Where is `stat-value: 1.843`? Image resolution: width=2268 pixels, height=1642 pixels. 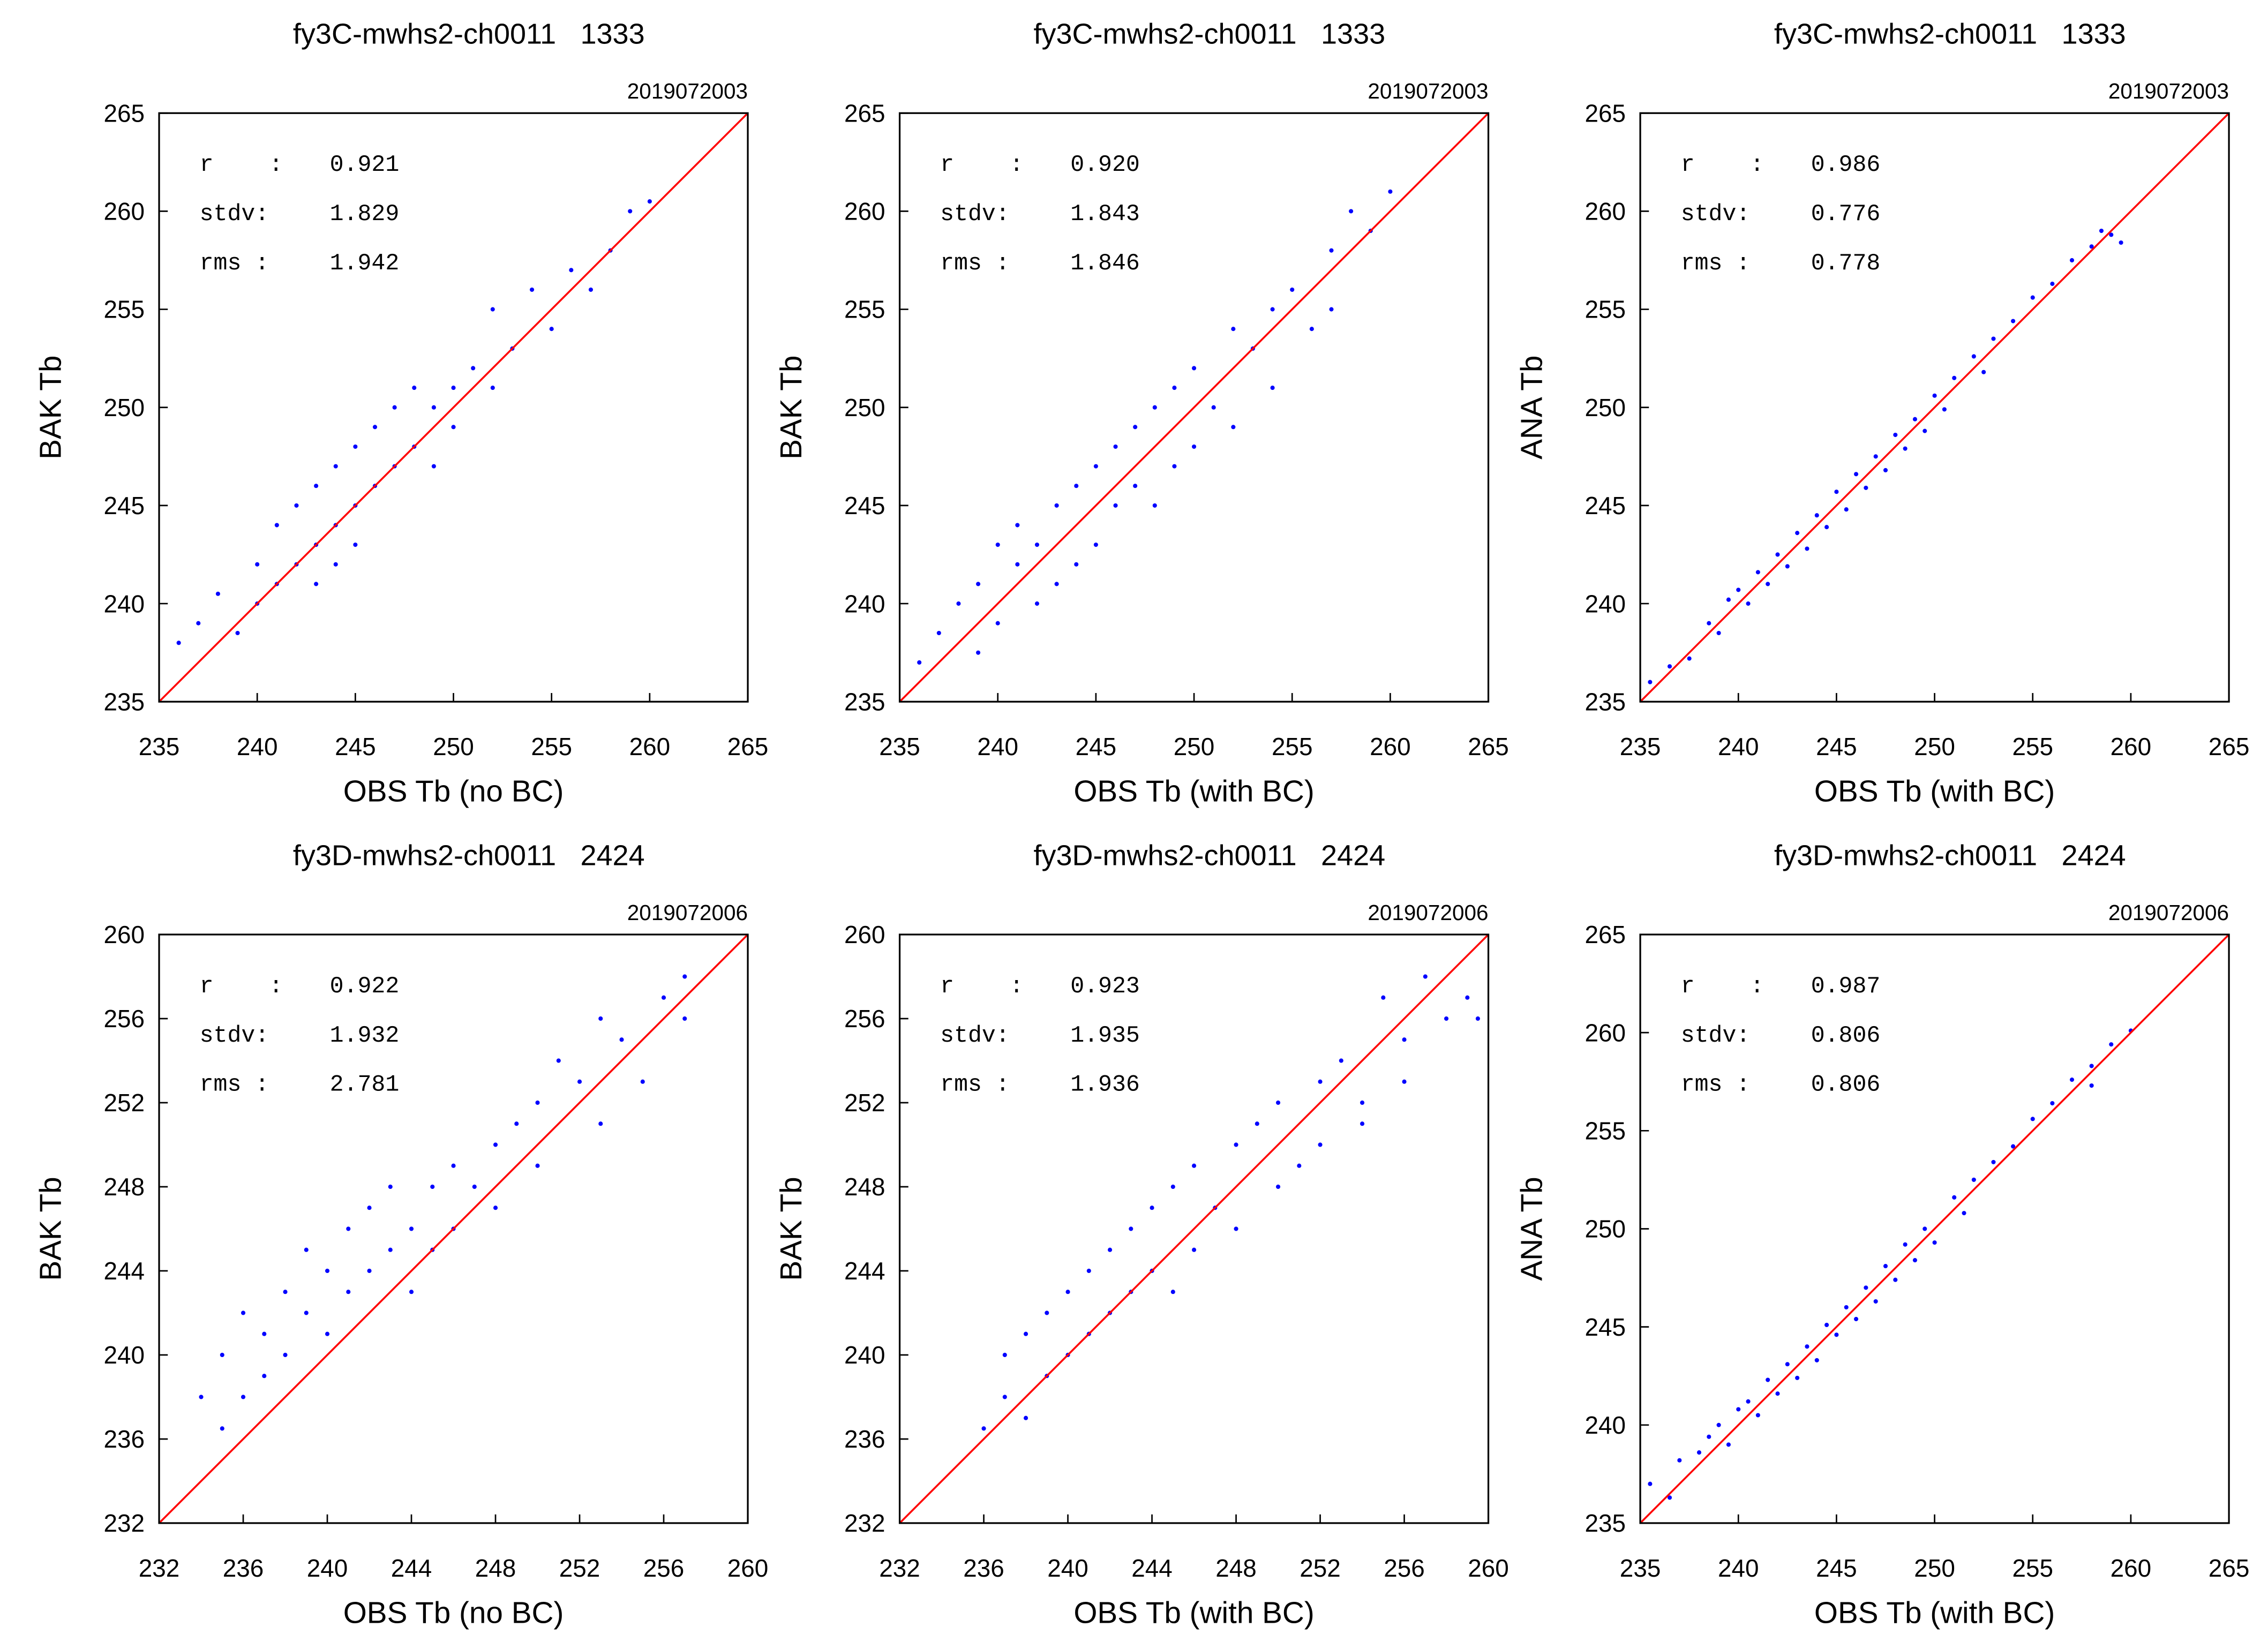
stat-value: 1.843 is located at coordinates (1105, 214).